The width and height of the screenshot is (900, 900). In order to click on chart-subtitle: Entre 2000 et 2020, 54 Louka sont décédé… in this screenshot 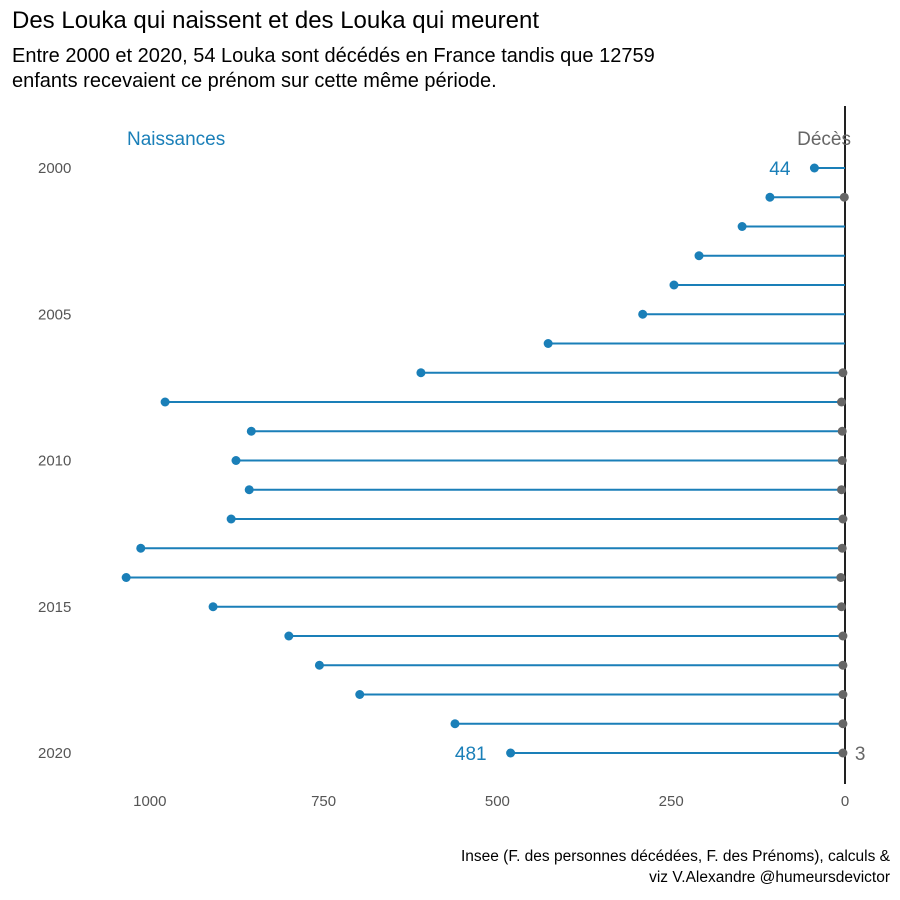, I will do `click(447, 69)`.